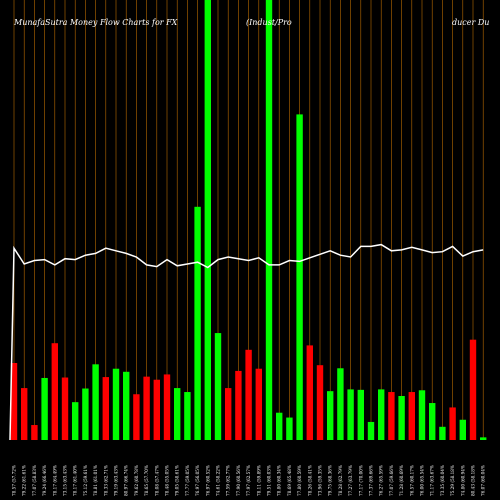  What do you see at coordinates (279, 480) in the screenshot?
I see `x-tick-label: 78.80 (60.34%` at bounding box center [279, 480].